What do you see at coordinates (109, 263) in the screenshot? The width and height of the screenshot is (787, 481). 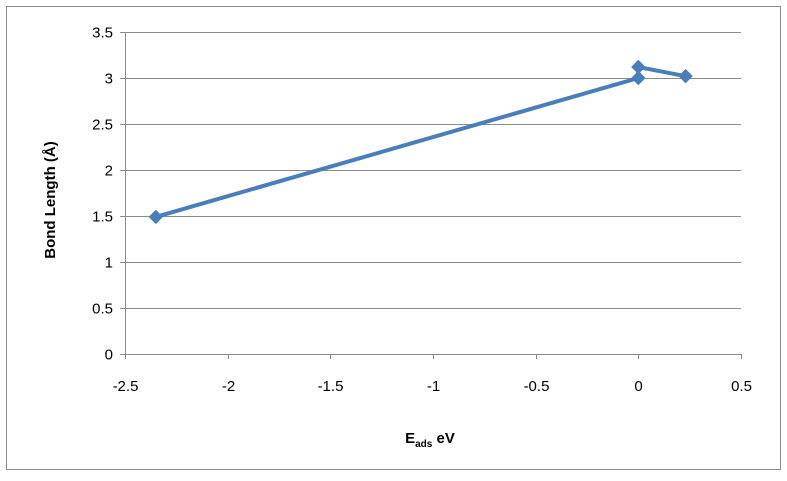 I see `y-tick-label-2: 1` at bounding box center [109, 263].